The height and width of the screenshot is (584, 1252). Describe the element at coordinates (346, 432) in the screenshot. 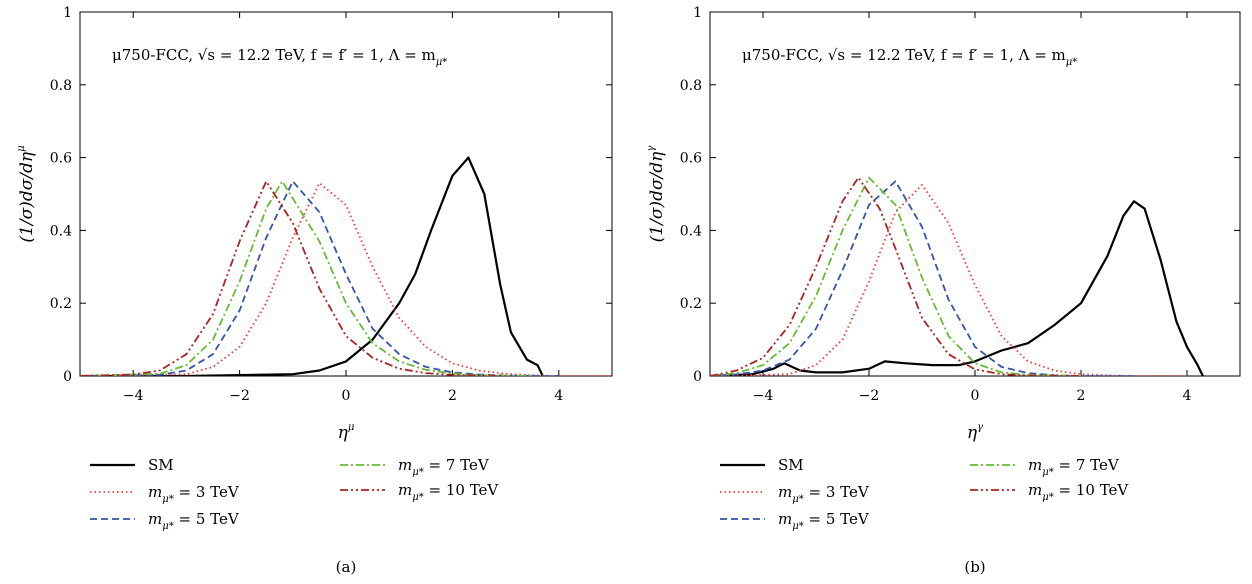

I see `x-axis-label: ημ` at that location.